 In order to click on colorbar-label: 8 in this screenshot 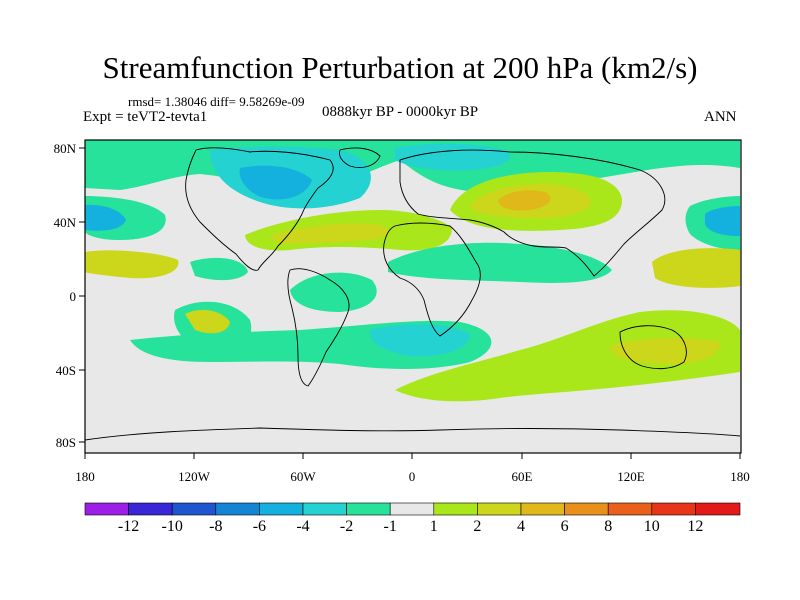, I will do `click(608, 526)`.